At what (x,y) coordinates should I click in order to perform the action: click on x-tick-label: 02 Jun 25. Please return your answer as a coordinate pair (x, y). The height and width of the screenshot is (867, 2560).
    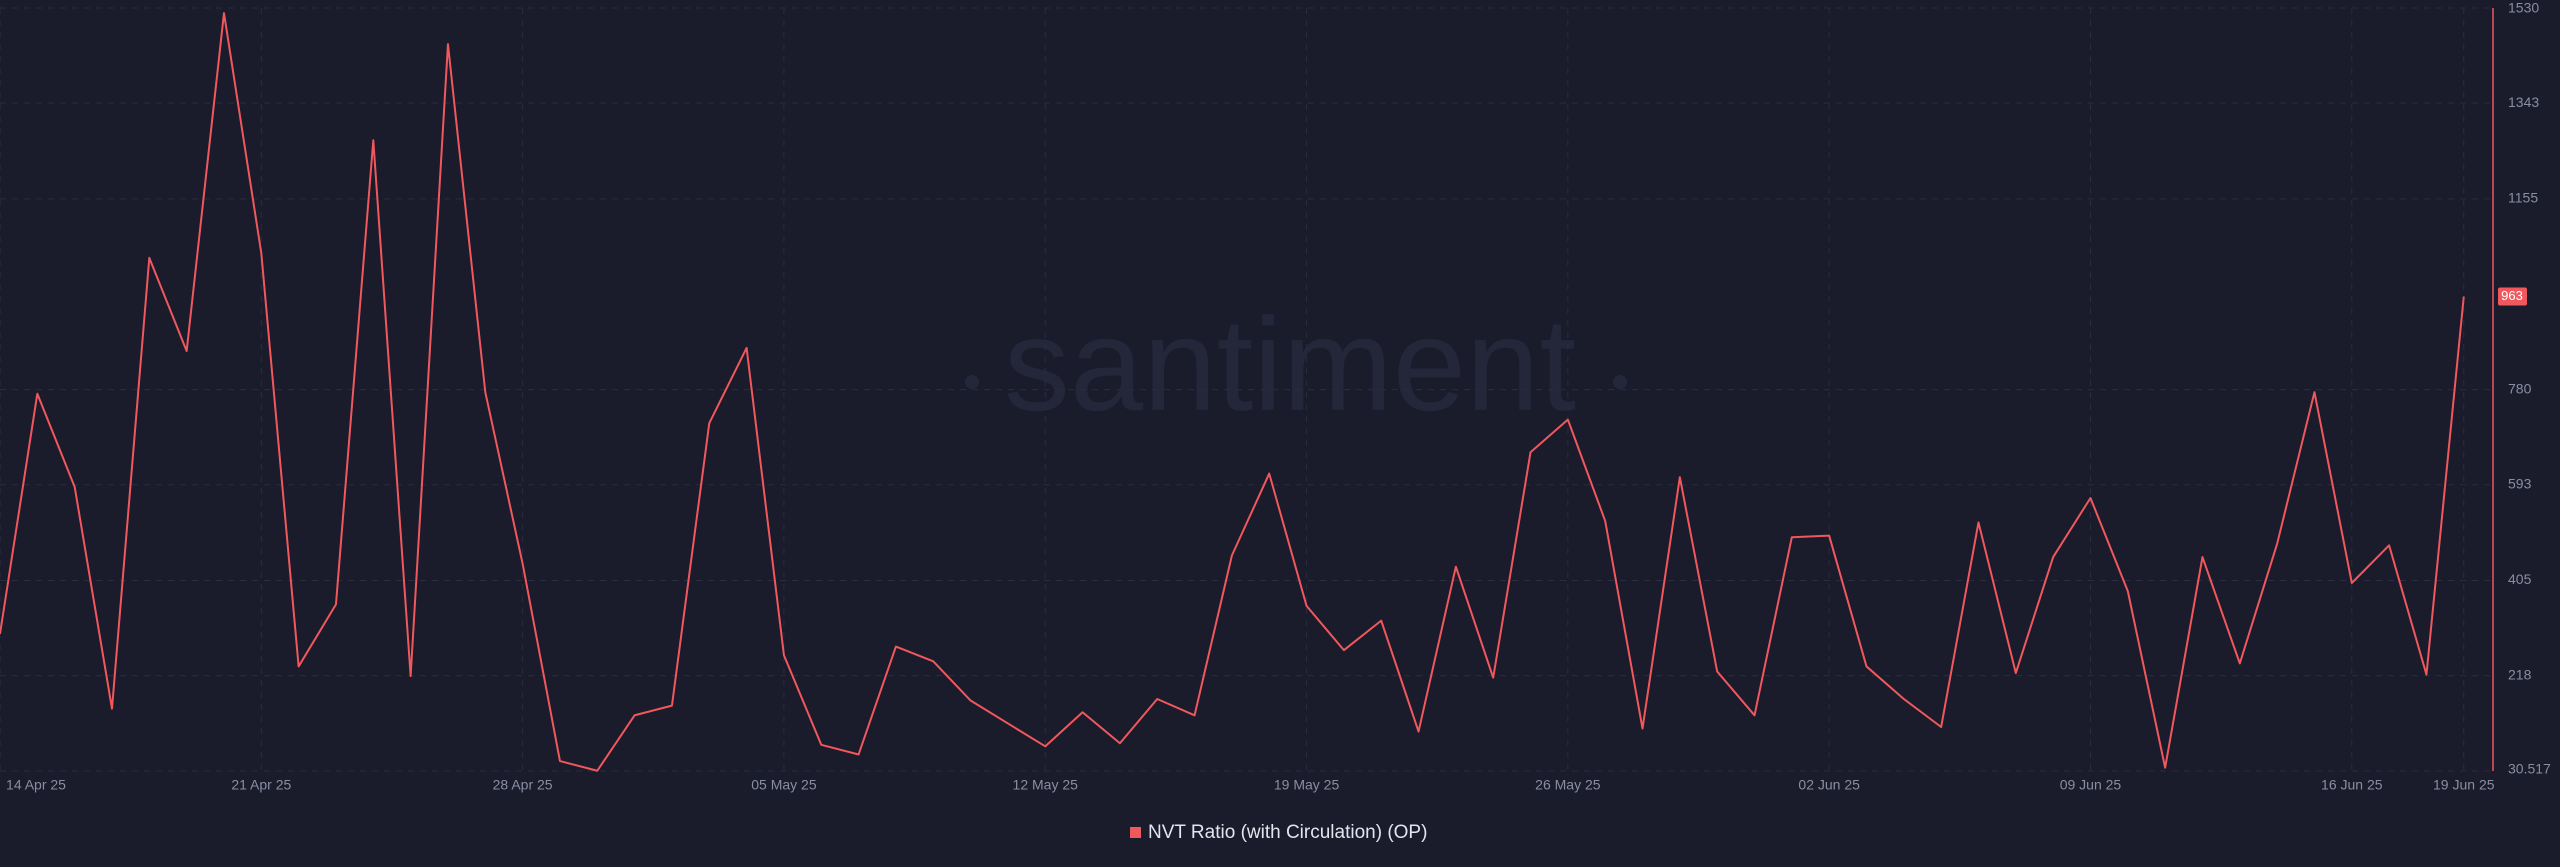
    Looking at the image, I should click on (1829, 785).